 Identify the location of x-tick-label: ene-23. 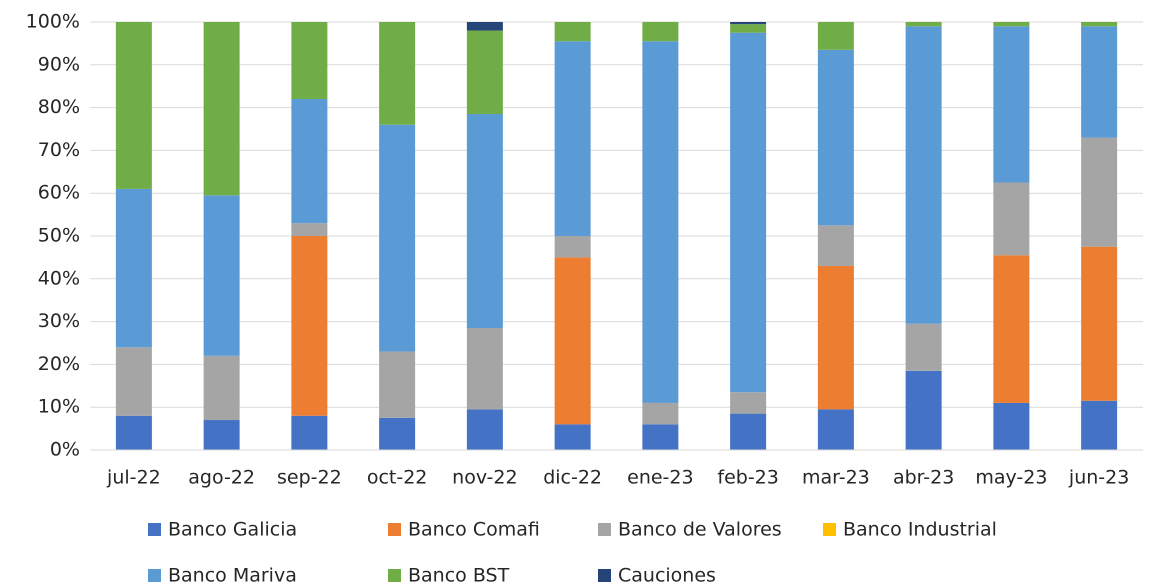
(660, 478).